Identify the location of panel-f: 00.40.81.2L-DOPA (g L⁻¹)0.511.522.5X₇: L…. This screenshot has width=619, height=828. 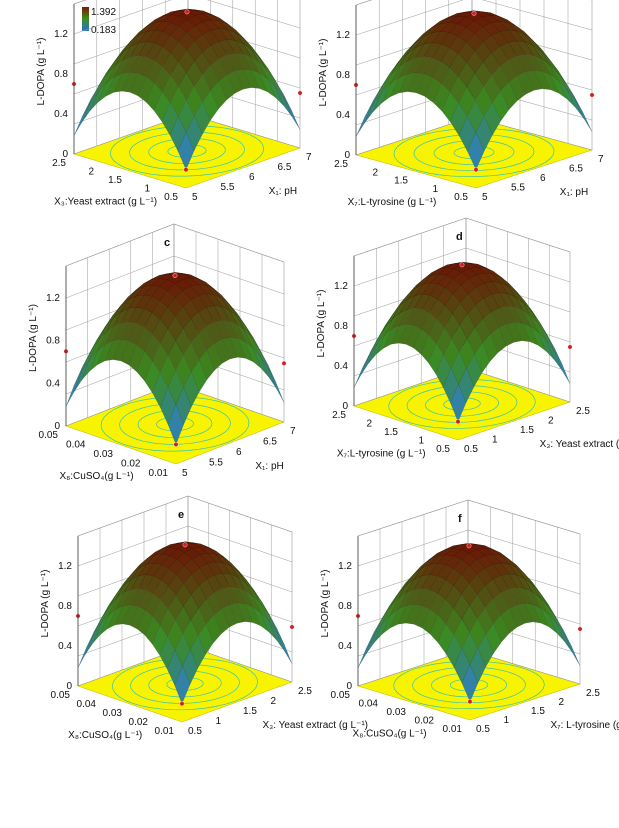
(469, 620).